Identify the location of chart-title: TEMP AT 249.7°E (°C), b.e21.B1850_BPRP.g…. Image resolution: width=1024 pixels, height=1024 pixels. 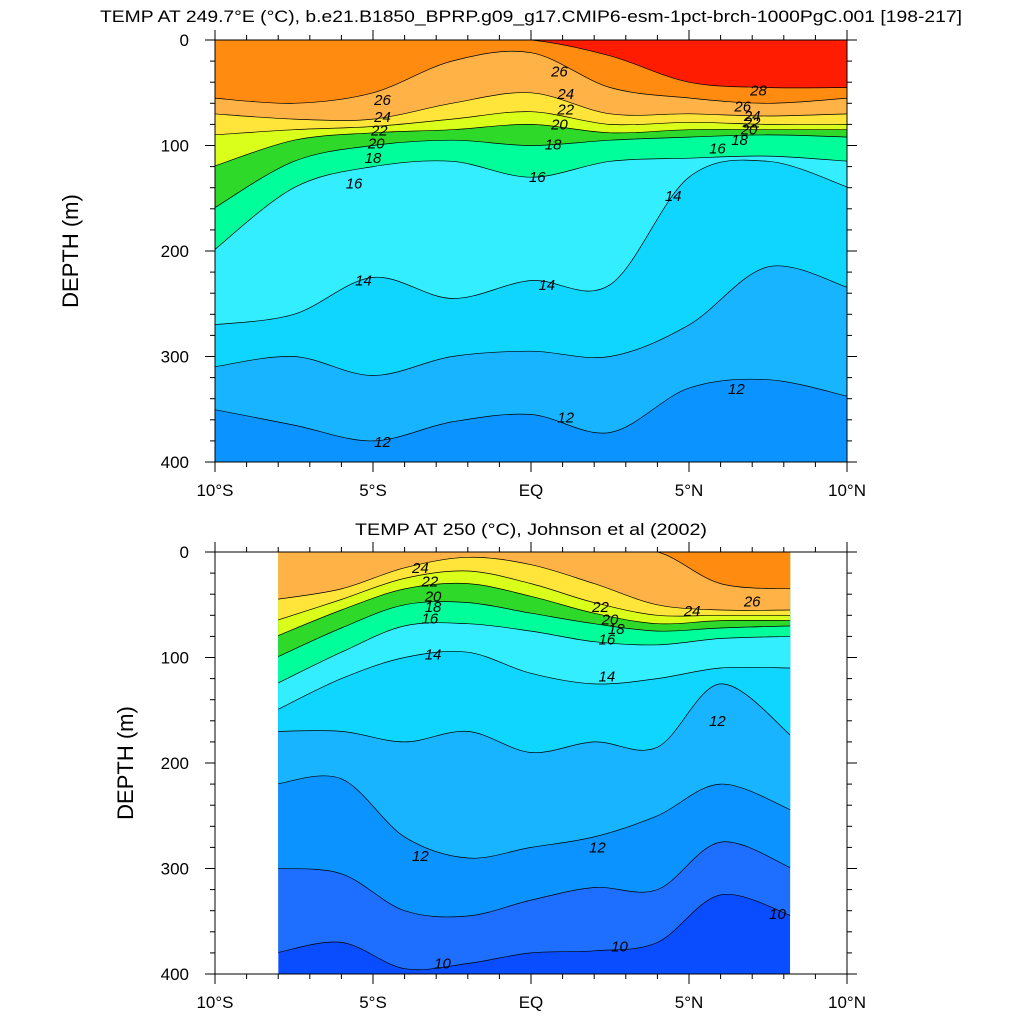
(531, 16).